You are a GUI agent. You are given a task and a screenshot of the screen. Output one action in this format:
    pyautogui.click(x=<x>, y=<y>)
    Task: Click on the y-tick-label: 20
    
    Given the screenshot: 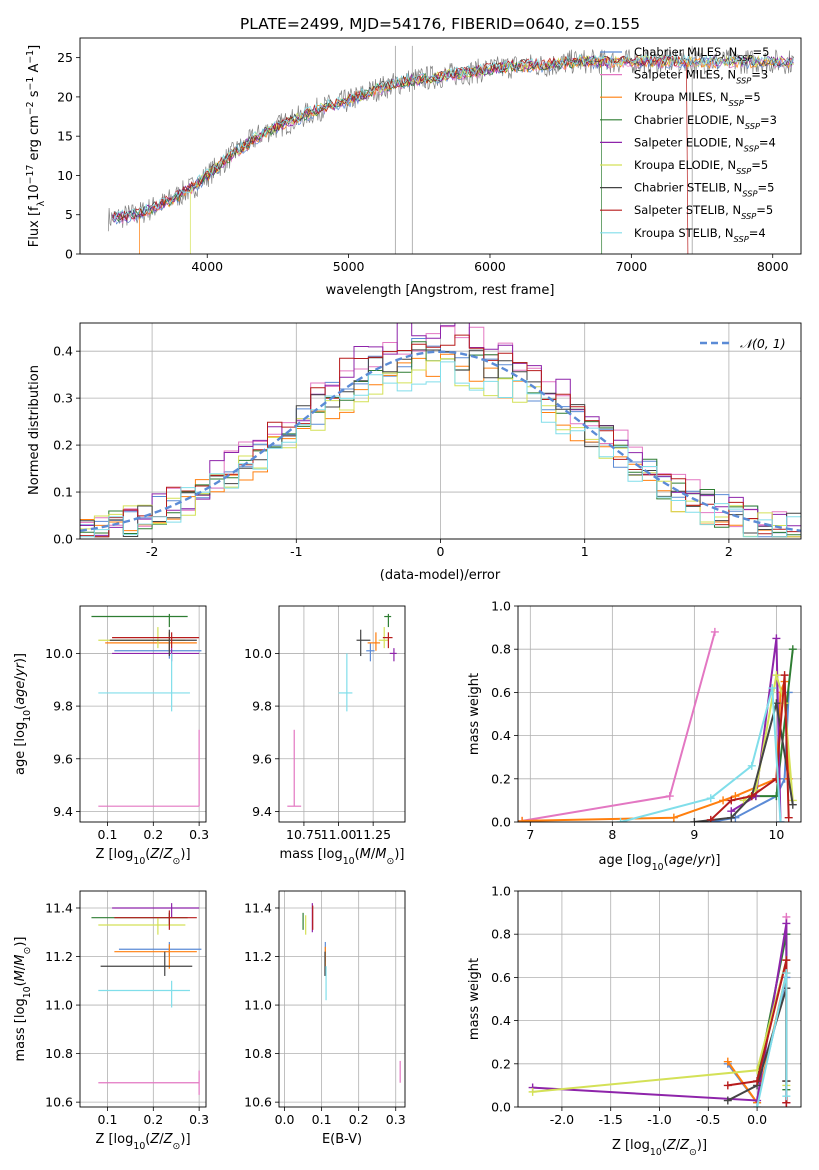 What is the action you would take?
    pyautogui.click(x=65, y=96)
    